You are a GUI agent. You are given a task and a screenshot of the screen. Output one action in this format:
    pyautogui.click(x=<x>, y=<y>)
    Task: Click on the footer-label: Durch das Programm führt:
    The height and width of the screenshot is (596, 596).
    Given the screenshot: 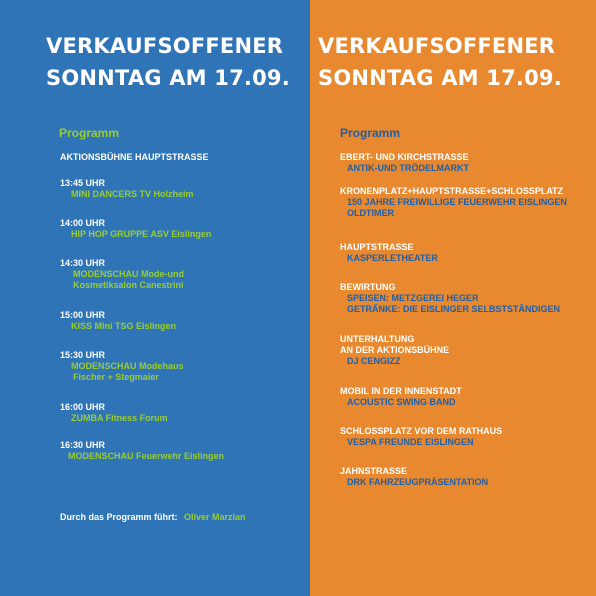 What is the action you would take?
    pyautogui.click(x=119, y=517)
    